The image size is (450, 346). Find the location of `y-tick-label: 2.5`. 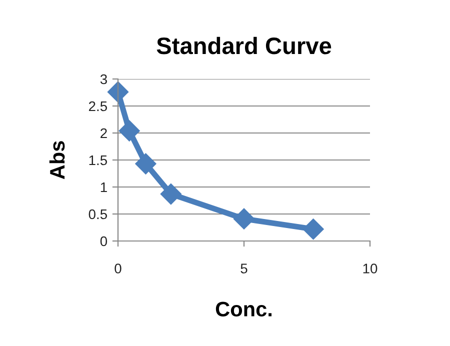

y-tick-label: 2.5 is located at coordinates (98, 106).